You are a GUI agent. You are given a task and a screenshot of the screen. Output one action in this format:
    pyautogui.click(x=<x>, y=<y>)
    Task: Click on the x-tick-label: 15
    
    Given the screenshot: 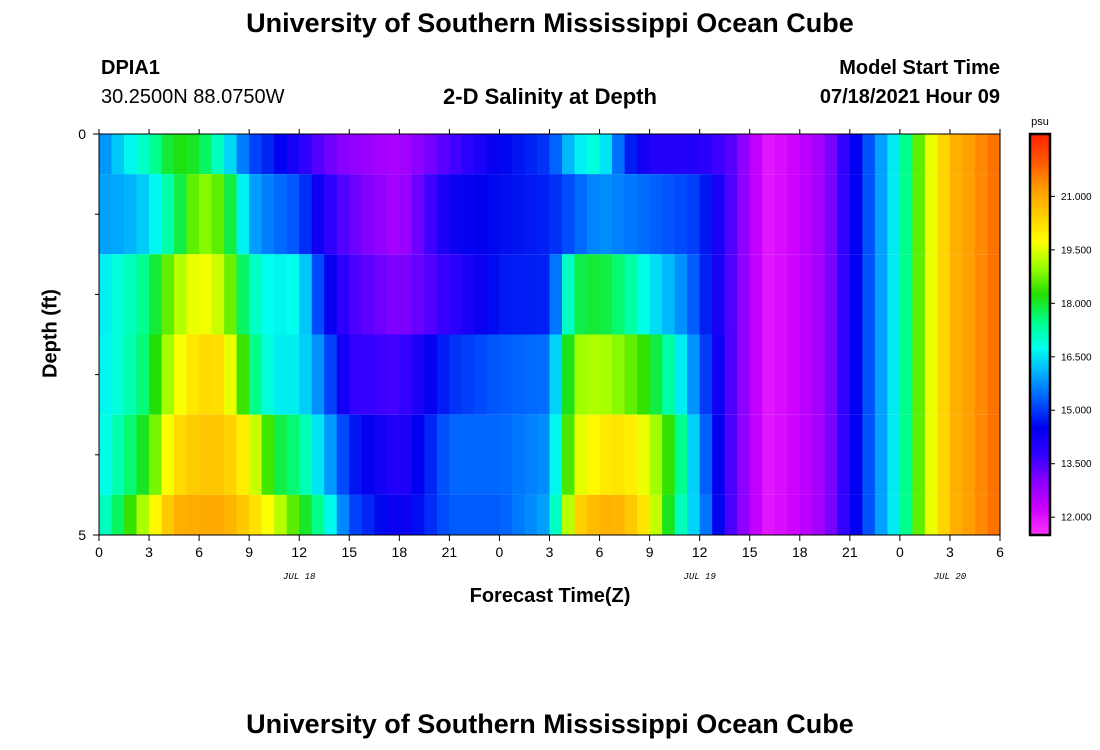 What is the action you would take?
    pyautogui.click(x=349, y=552)
    